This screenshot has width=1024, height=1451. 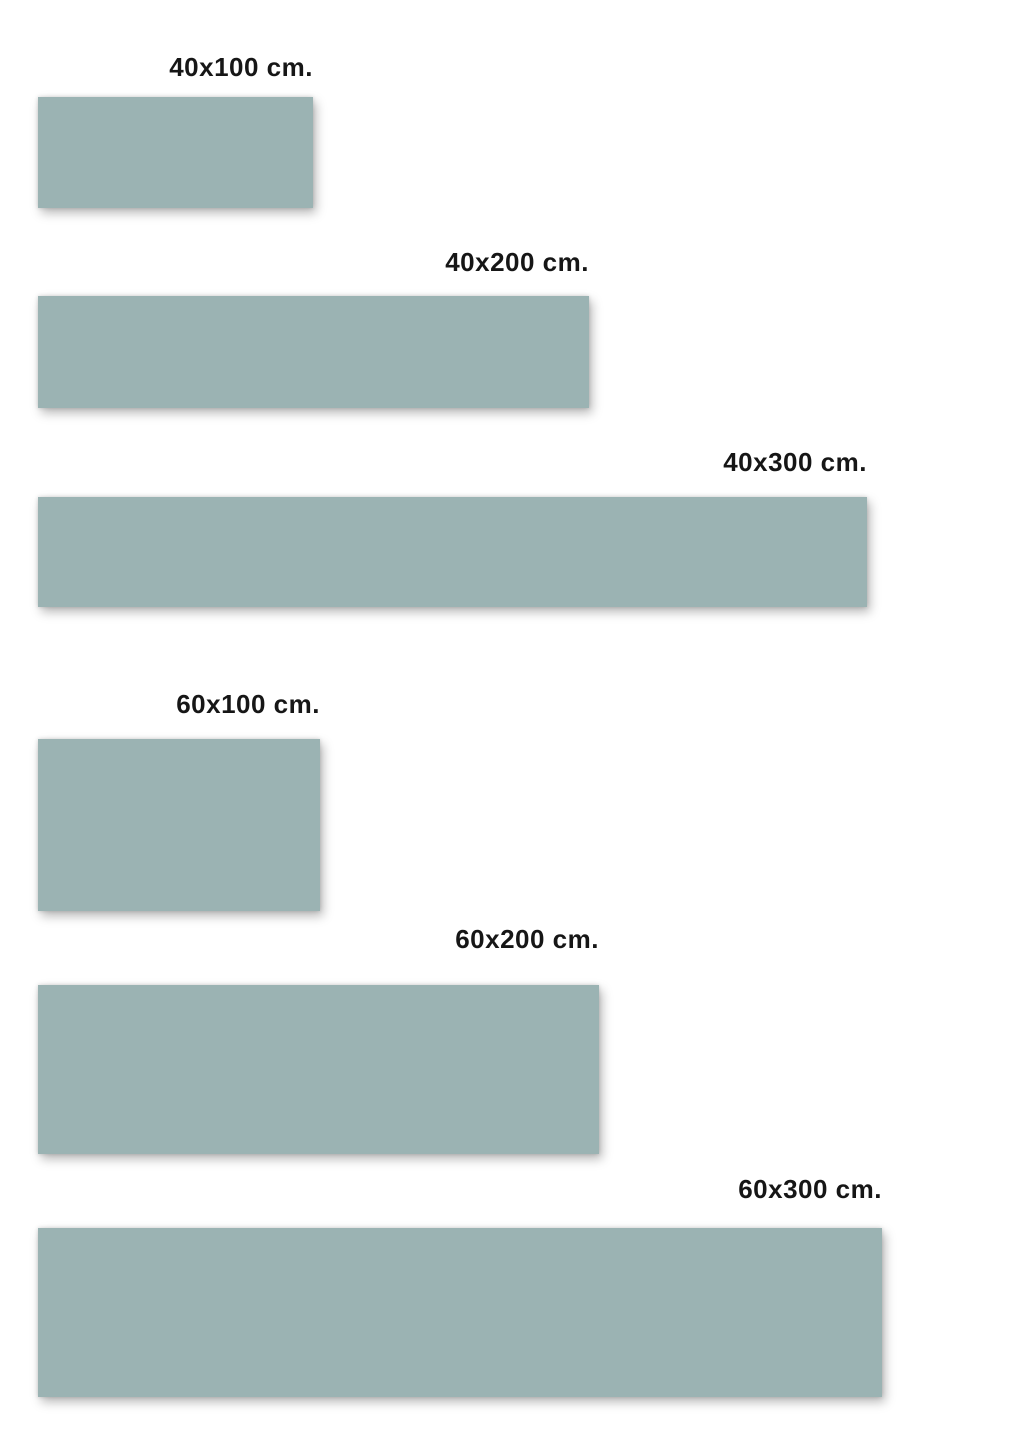 I want to click on size-label: 40x100 cm., so click(x=241, y=67).